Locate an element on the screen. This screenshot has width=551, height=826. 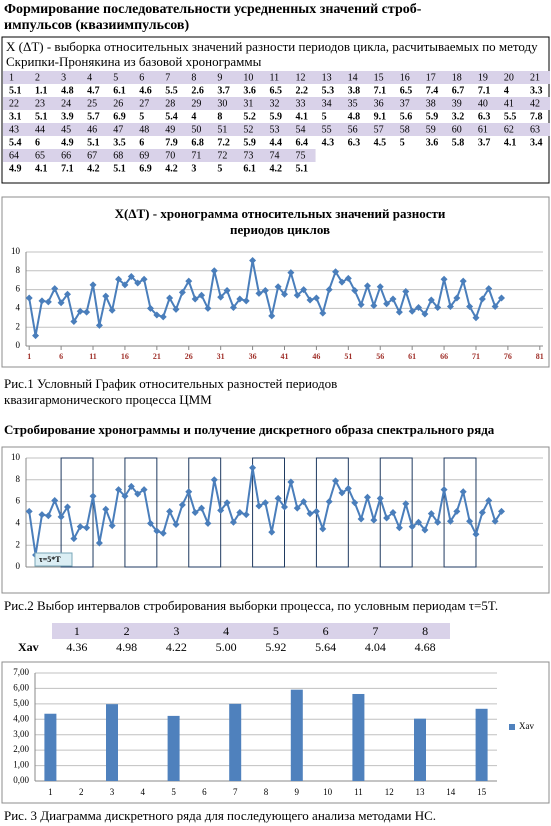
value-cell: 4.8 is located at coordinates (67, 90).